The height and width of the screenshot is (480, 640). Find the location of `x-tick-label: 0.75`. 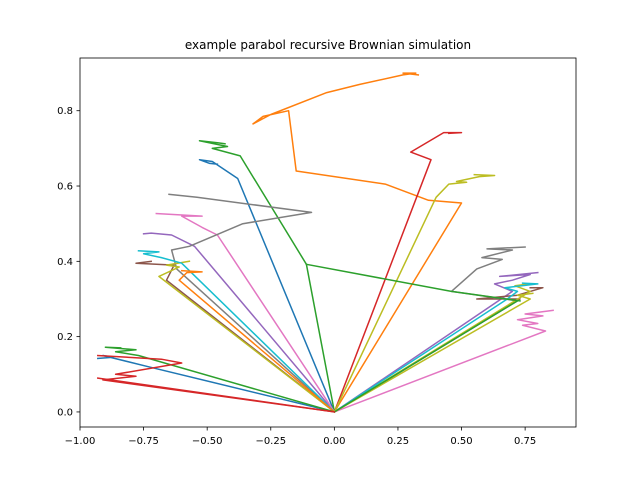

x-tick-label: 0.75 is located at coordinates (525, 441).